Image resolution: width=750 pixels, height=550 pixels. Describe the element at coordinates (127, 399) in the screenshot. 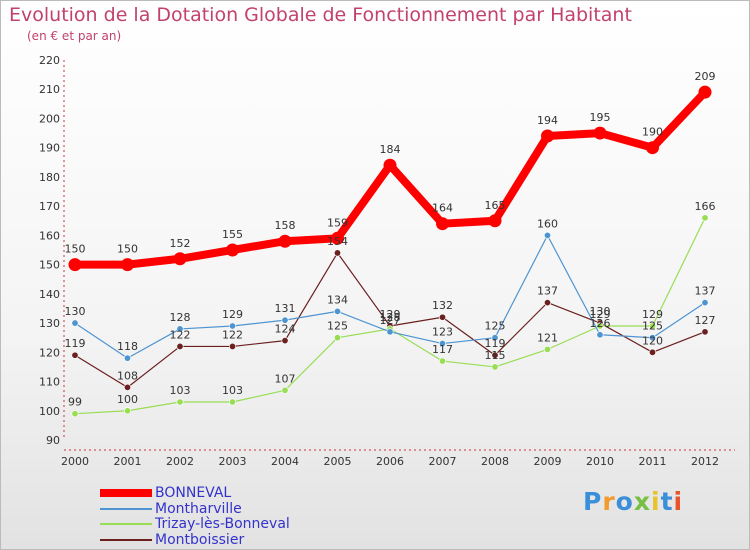

I see `data-label: 100` at that location.